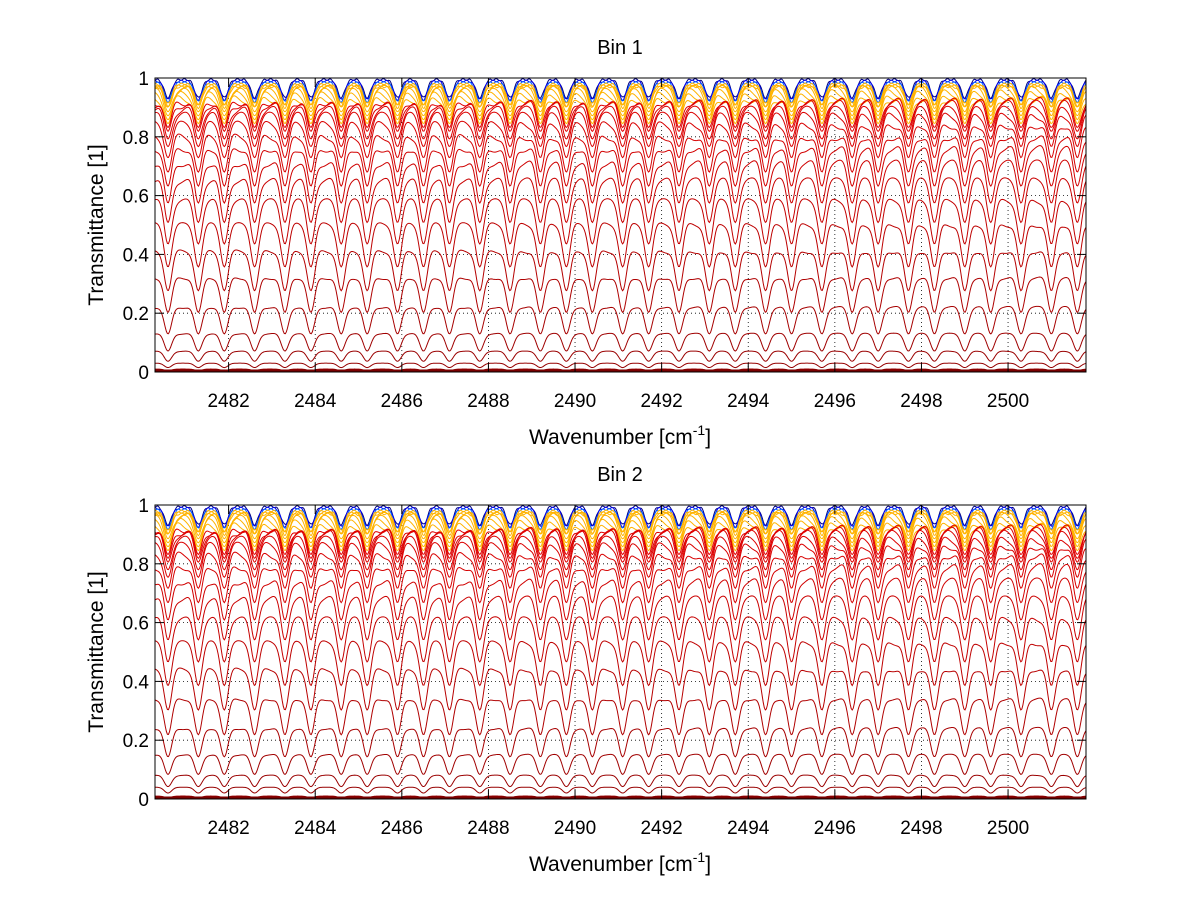 The image size is (1200, 901). What do you see at coordinates (315, 401) in the screenshot?
I see `bin-1-xtick-label: 2484` at bounding box center [315, 401].